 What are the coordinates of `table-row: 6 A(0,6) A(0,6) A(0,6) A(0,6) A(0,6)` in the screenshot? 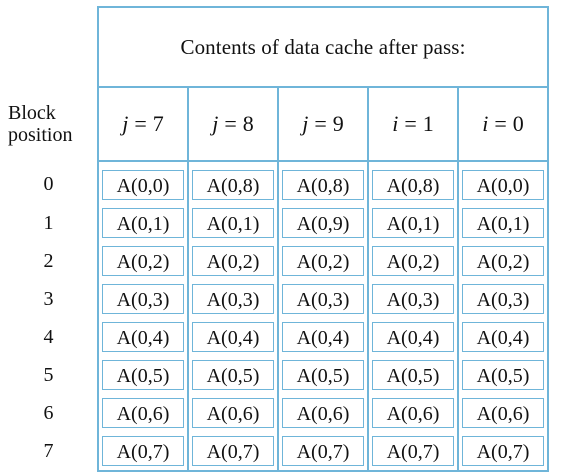 It's located at (274, 413).